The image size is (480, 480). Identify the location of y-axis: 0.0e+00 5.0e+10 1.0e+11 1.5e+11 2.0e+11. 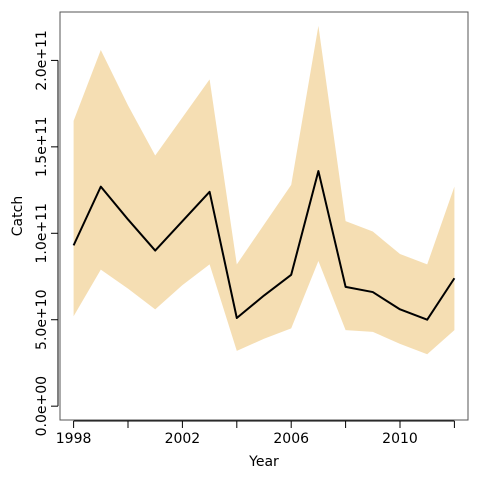
(46, 233).